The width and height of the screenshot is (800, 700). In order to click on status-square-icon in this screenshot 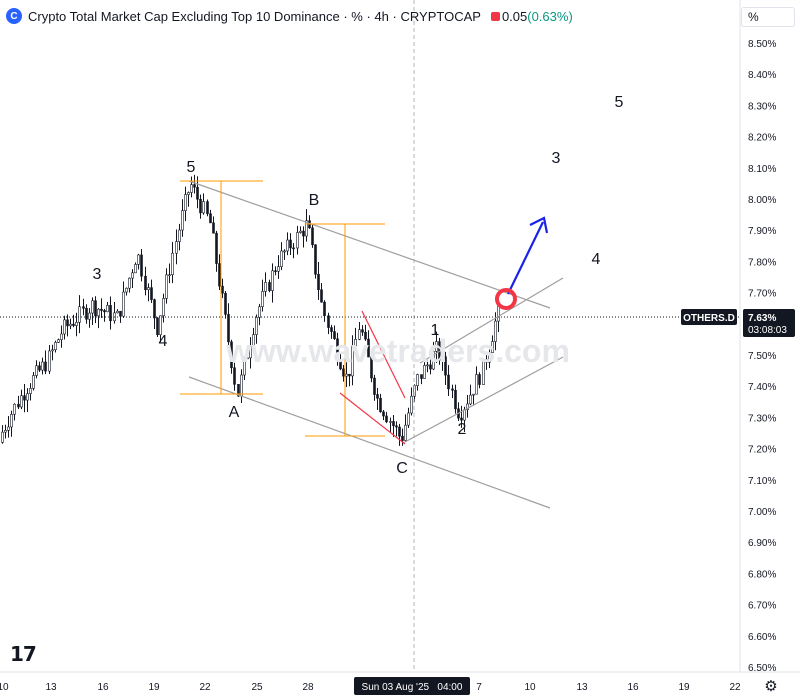, I will do `click(495, 16)`.